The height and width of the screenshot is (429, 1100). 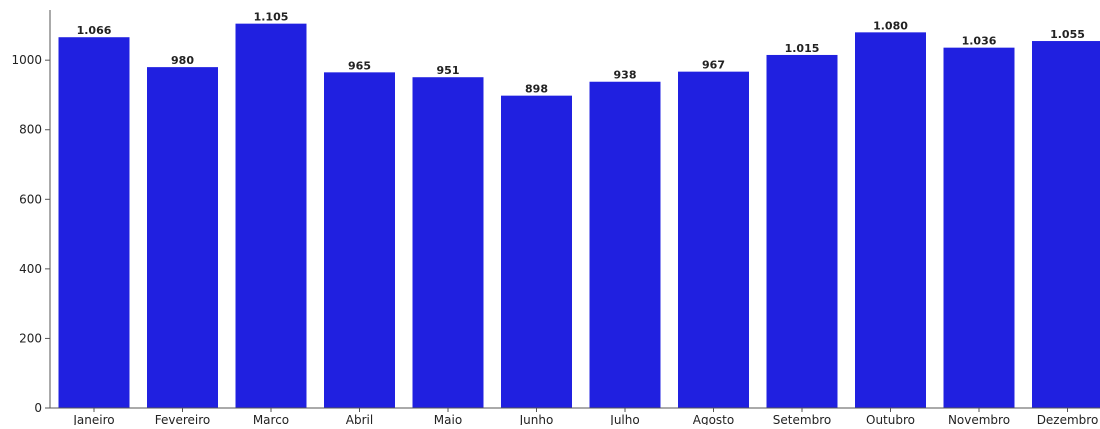 What do you see at coordinates (38, 408) in the screenshot?
I see `y-tick-label-0: 0` at bounding box center [38, 408].